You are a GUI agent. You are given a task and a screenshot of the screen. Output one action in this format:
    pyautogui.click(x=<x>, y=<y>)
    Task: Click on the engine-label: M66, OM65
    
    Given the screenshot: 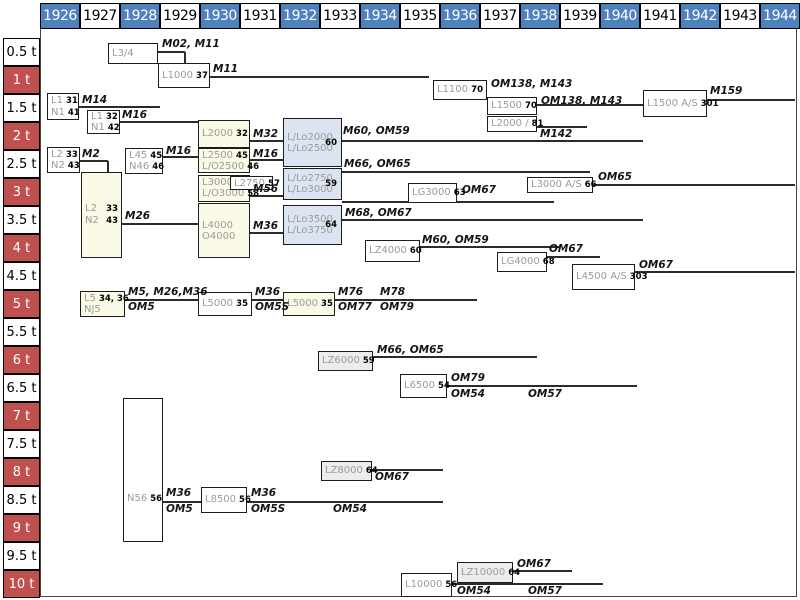 What is the action you would take?
    pyautogui.click(x=377, y=164)
    